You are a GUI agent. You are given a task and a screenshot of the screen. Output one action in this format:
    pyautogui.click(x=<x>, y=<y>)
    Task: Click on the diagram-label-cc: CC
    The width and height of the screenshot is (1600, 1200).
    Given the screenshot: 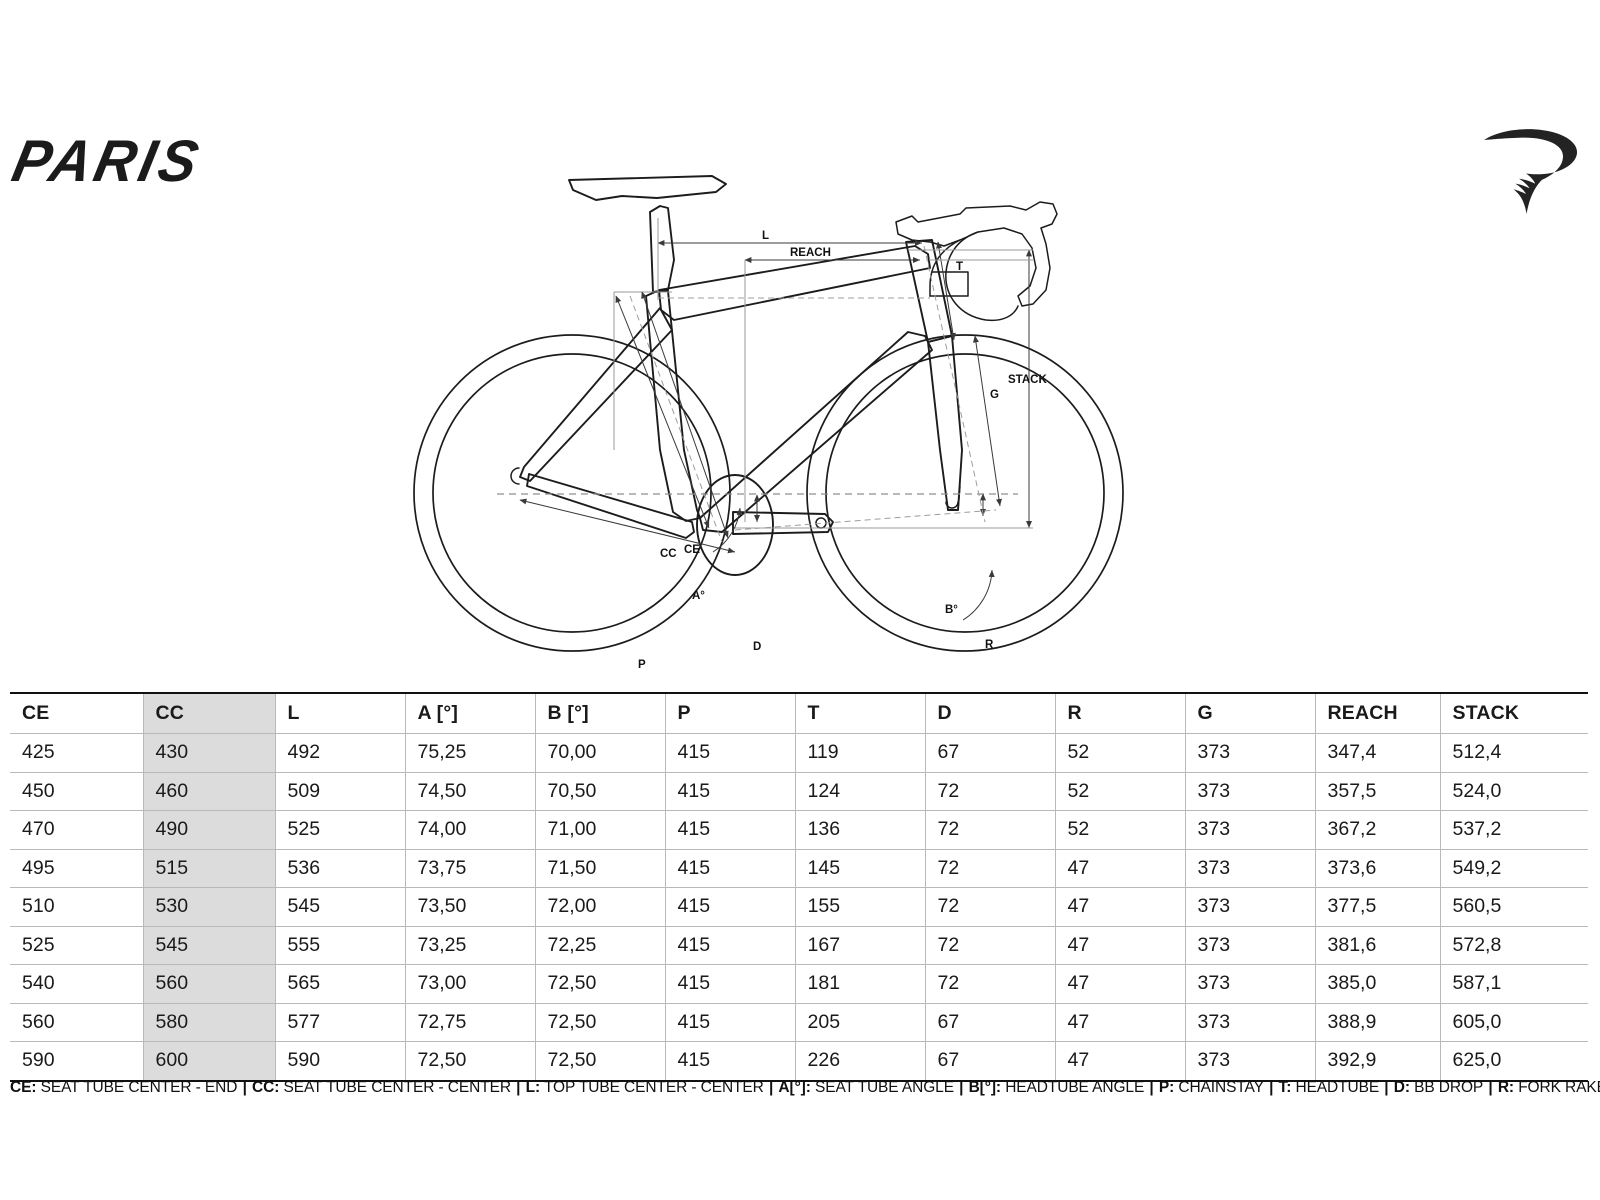 What is the action you would take?
    pyautogui.click(x=668, y=554)
    